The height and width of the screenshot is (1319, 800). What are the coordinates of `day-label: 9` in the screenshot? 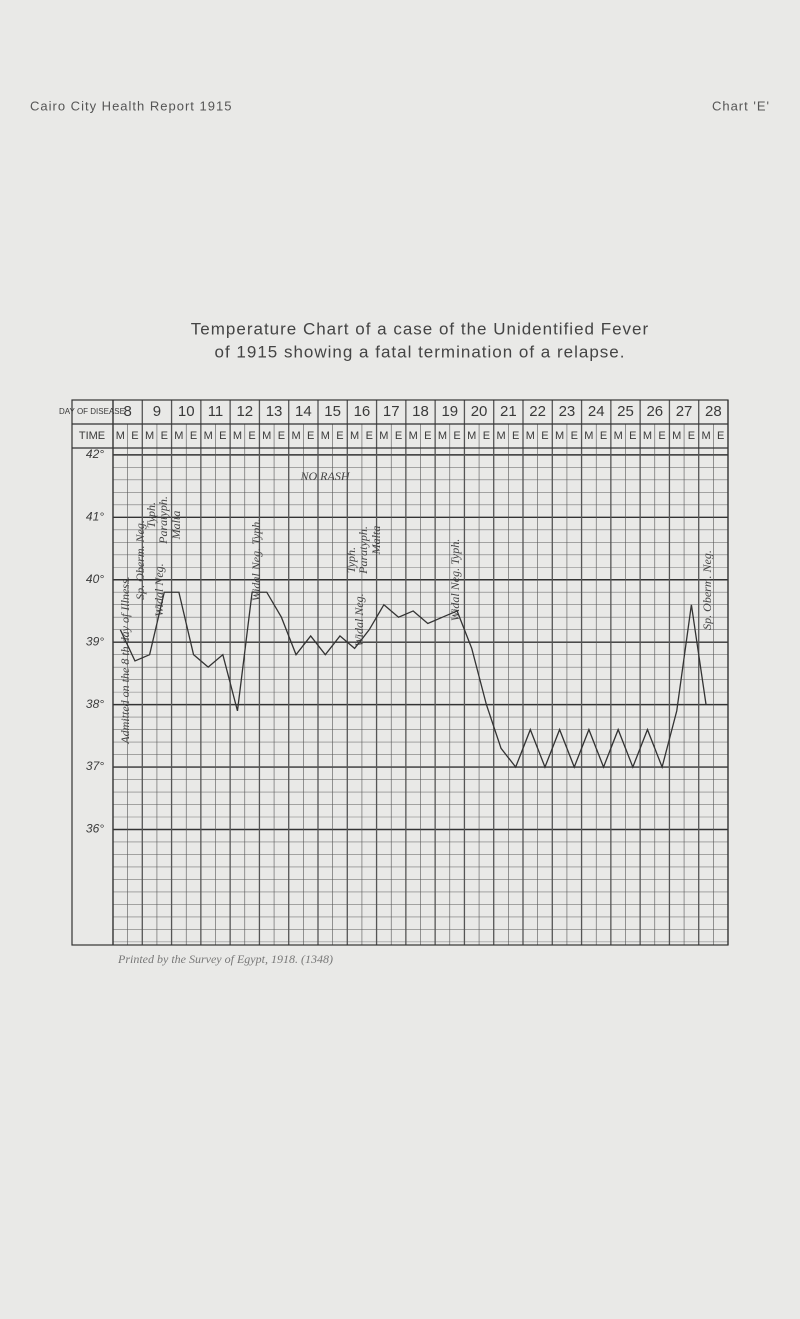 It's located at (157, 411).